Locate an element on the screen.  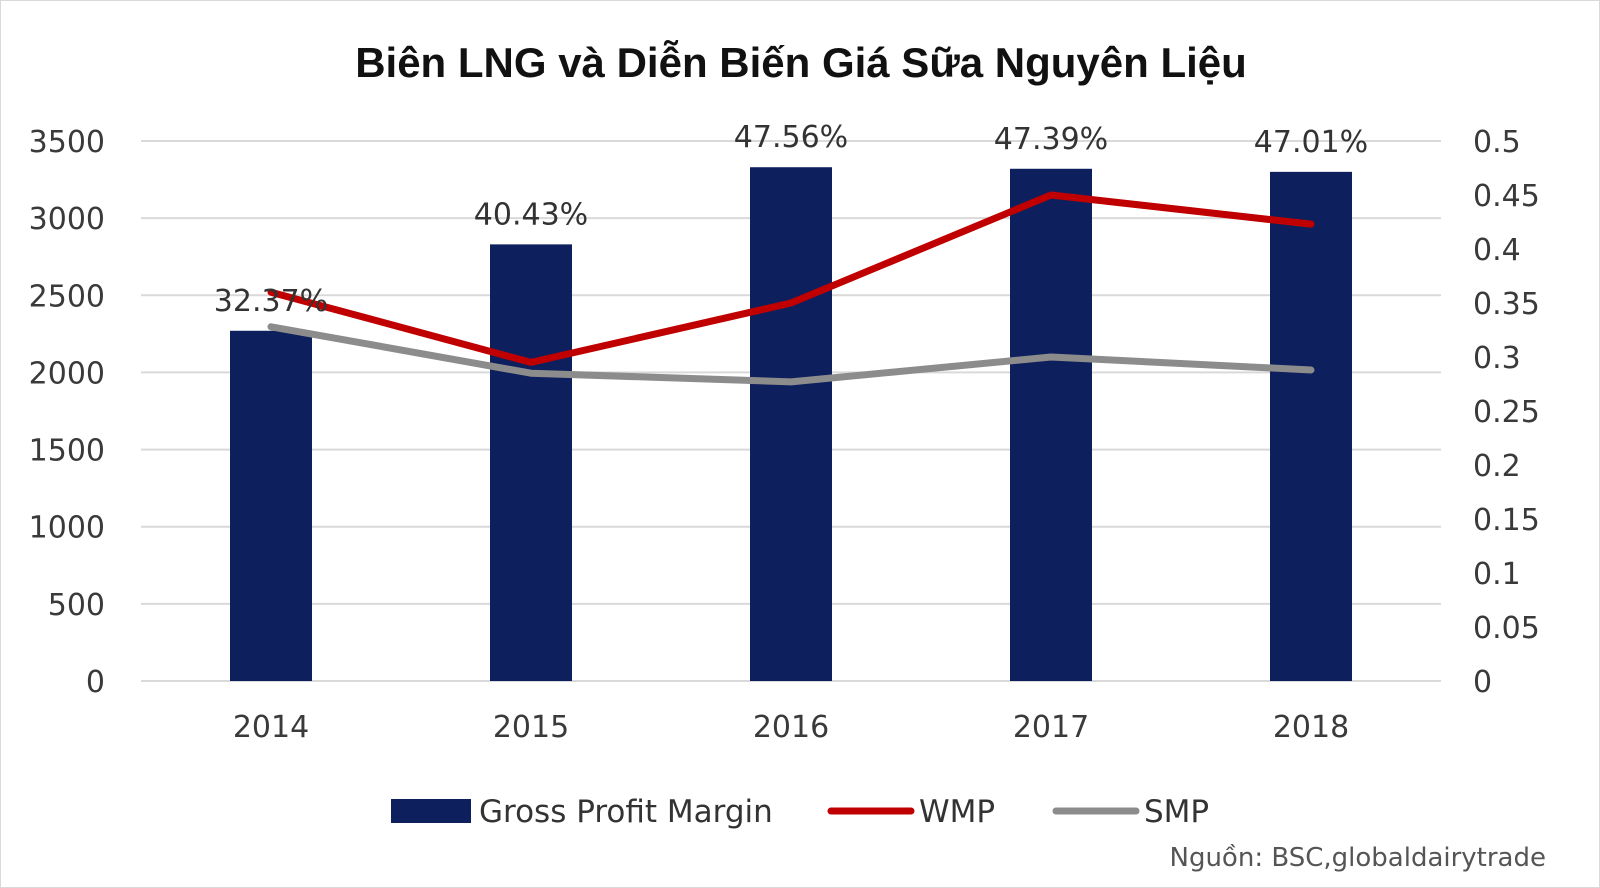
legend: Gross Profit Margin WMP SMP is located at coordinates (800, 812).